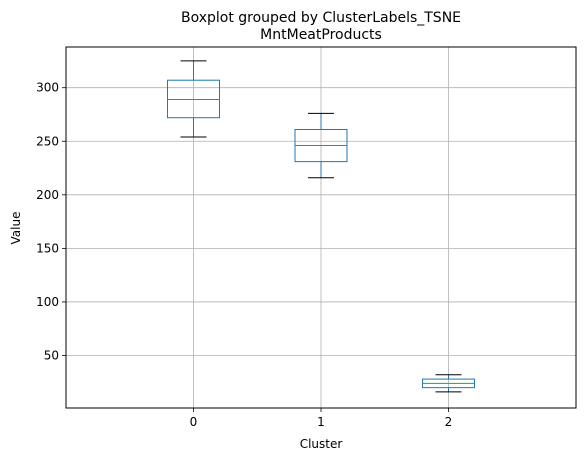 The width and height of the screenshot is (587, 461). Describe the element at coordinates (47, 248) in the screenshot. I see `y-tick-label: 150` at that location.